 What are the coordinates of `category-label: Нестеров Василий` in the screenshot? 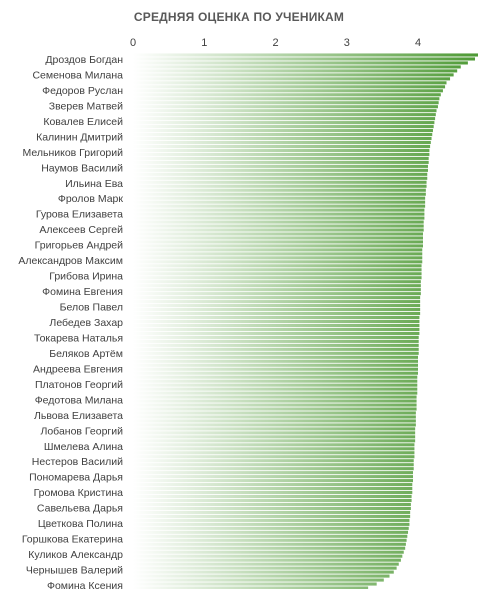 It's located at (77, 462).